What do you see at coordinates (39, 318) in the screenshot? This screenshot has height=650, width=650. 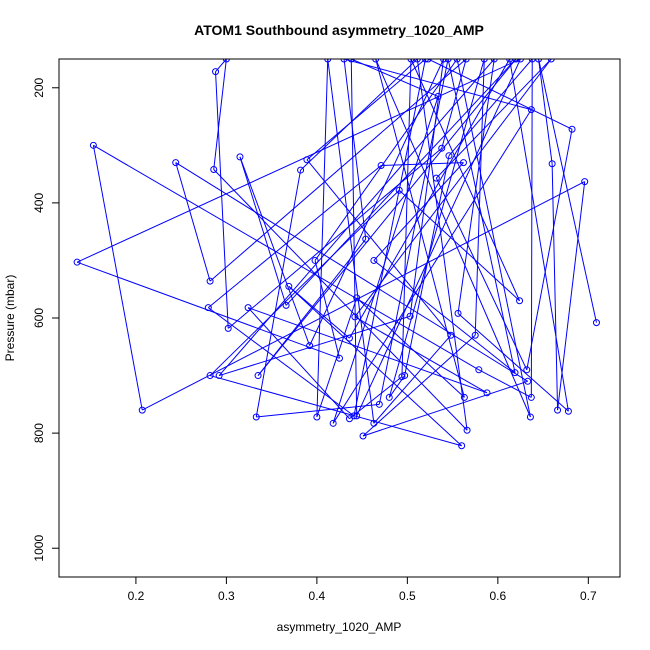 I see `y-tick-label: 600` at bounding box center [39, 318].